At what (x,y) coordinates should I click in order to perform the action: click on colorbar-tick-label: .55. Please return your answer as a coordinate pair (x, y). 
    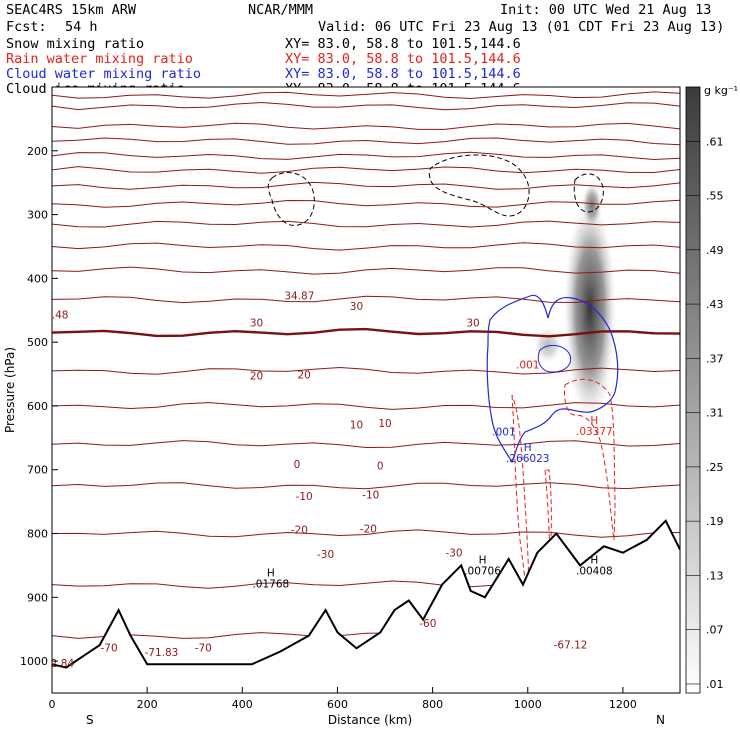
    Looking at the image, I should click on (715, 196).